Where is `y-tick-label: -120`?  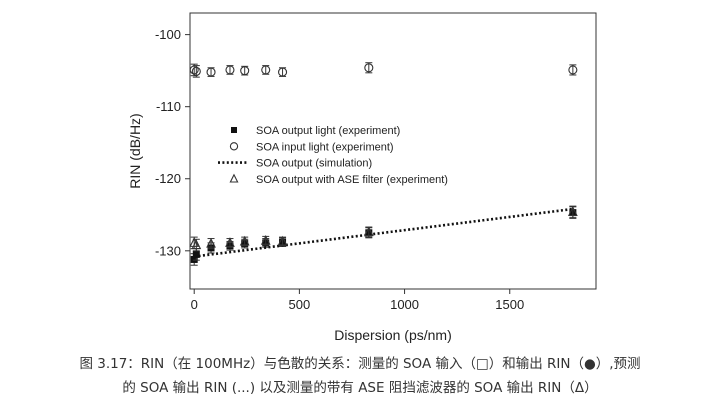
y-tick-label: -120 is located at coordinates (168, 178).